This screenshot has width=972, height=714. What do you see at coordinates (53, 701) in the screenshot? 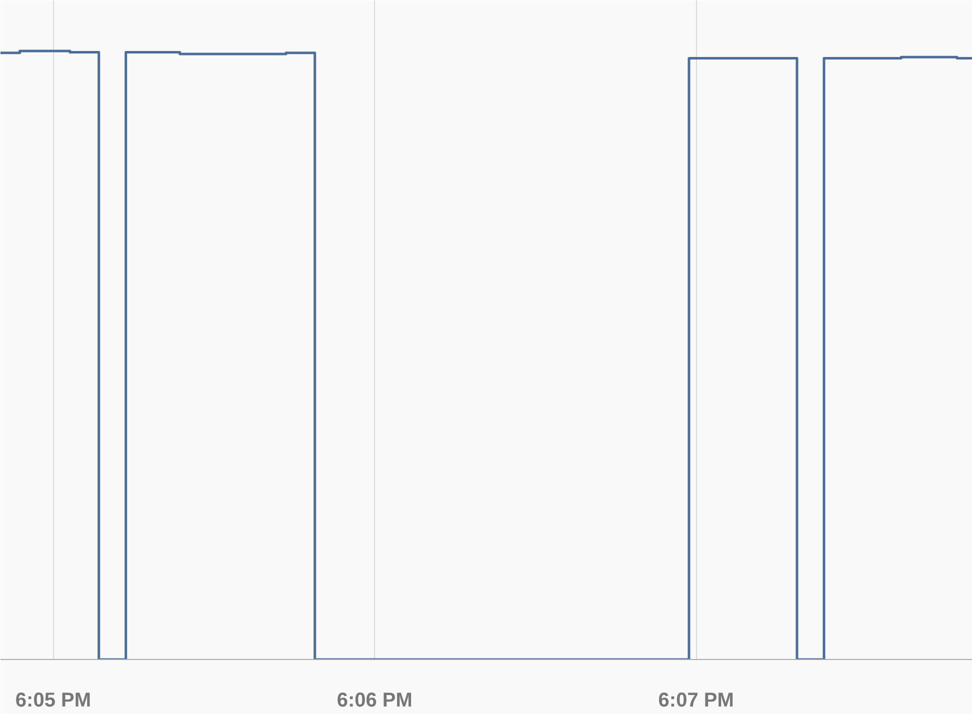
I see `x-tick-label: 6:05 PM` at bounding box center [53, 701].